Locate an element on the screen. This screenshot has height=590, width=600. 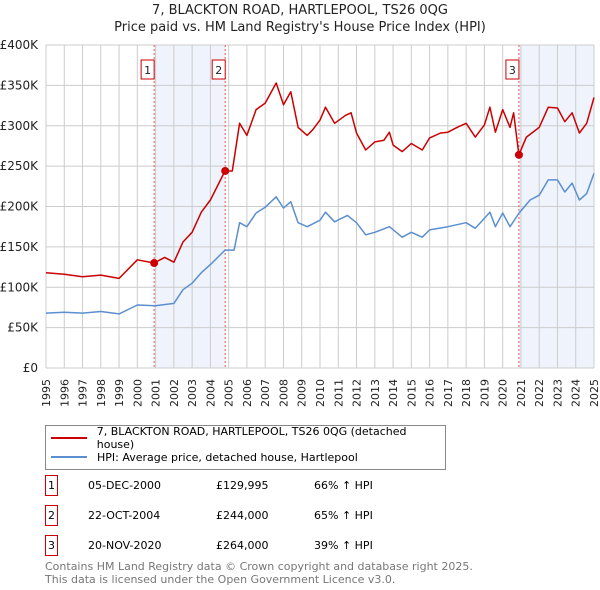
x-tick-label: 2018 is located at coordinates (466, 393).